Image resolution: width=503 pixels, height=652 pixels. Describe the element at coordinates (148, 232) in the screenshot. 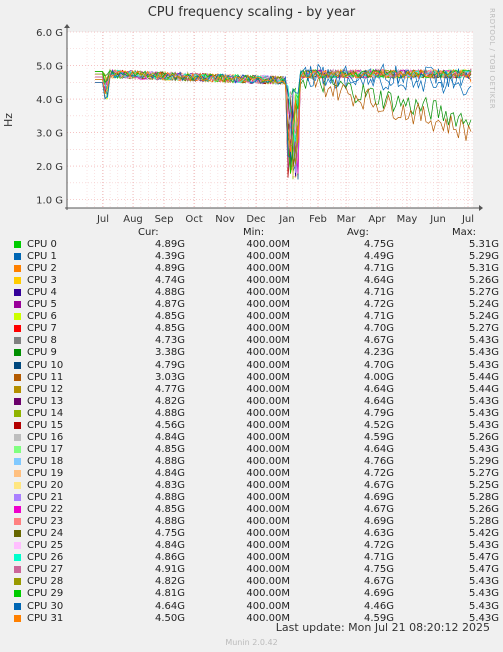

I see `legend-header-cur: Cur:` at that location.